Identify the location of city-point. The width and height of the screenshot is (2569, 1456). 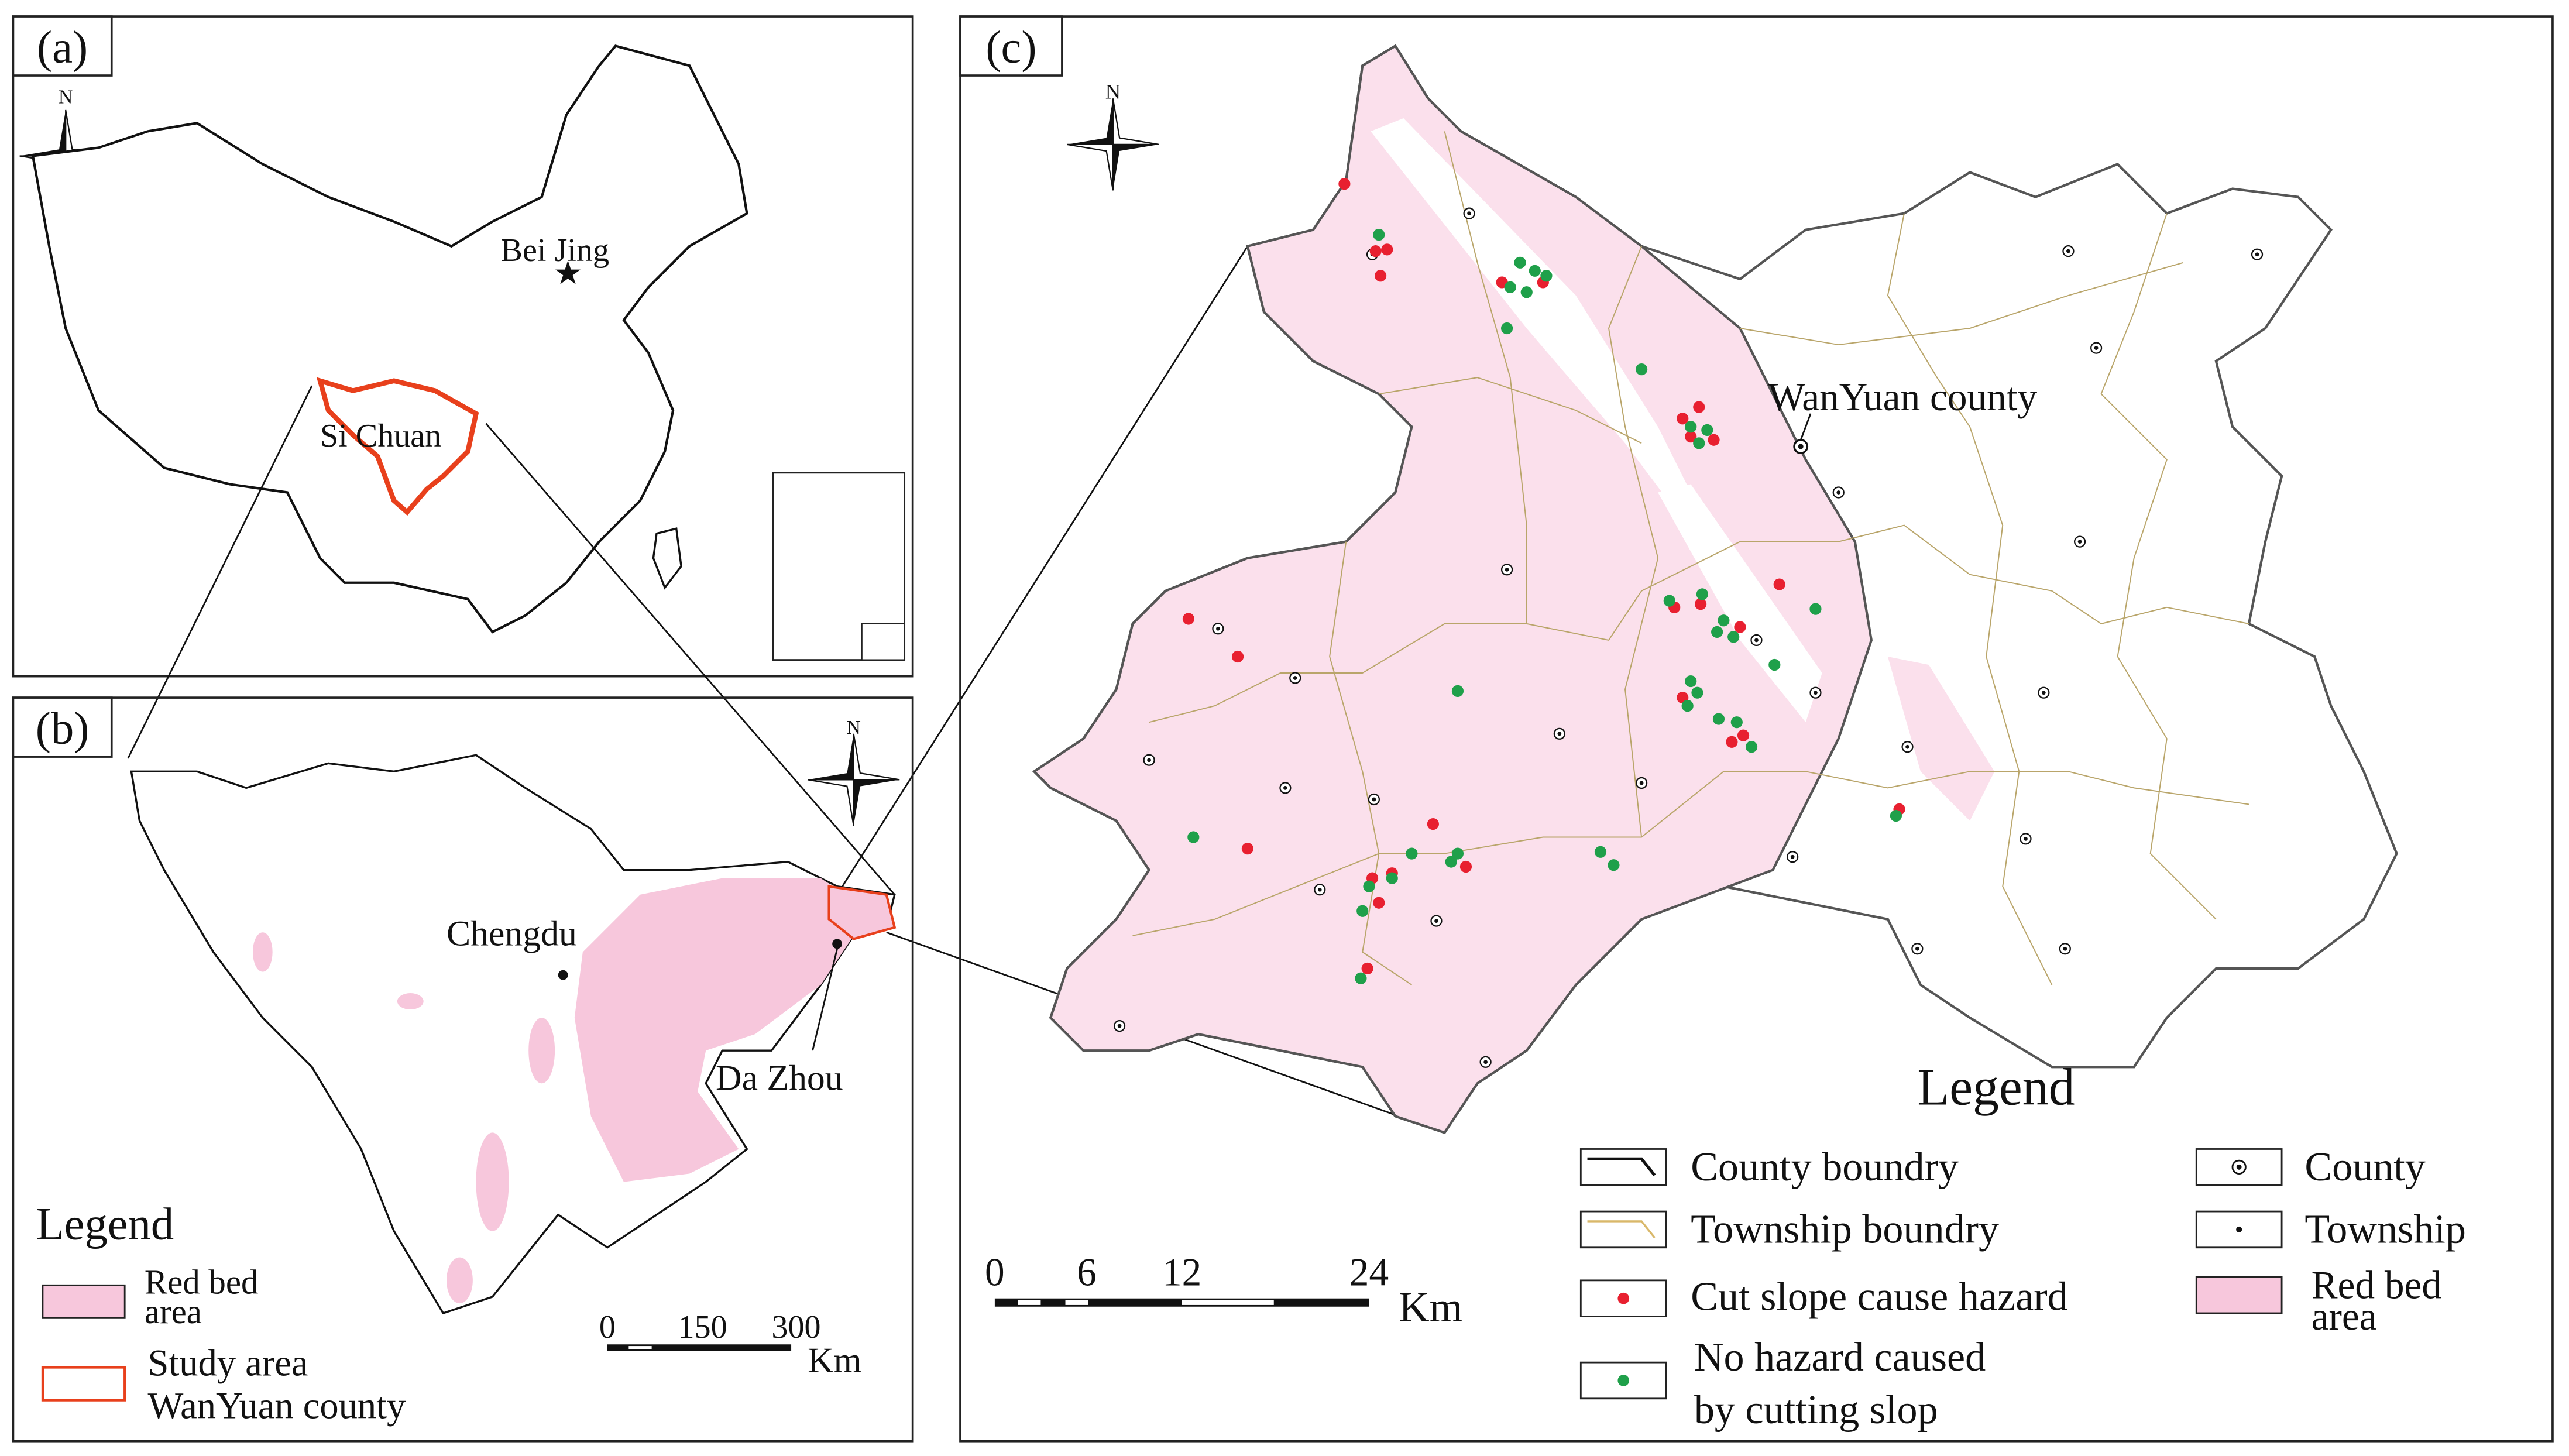
(838, 944).